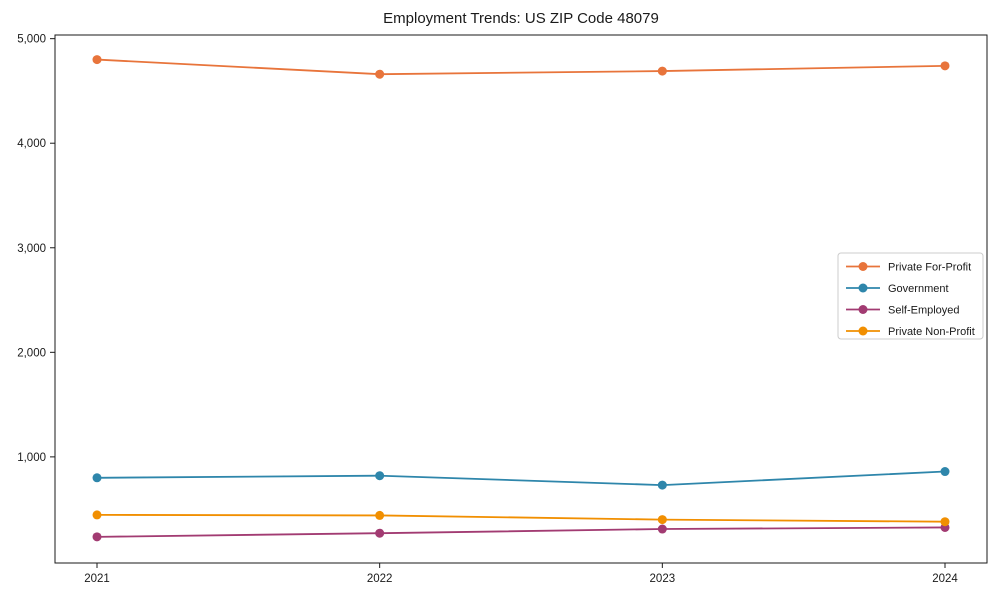 Image resolution: width=1000 pixels, height=600 pixels. Describe the element at coordinates (662, 71) in the screenshot. I see `data-point-private-for-profit-2023` at that location.